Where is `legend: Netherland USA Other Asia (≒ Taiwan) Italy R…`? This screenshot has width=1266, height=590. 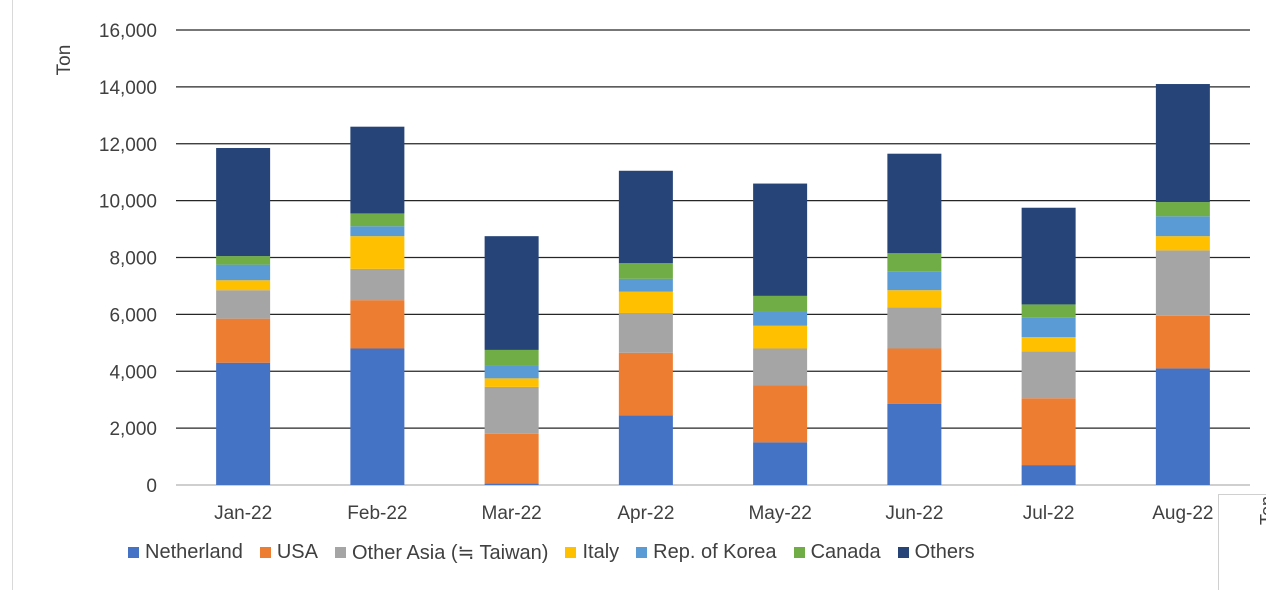
legend: Netherland USA Other Asia (≒ Taiwan) Italy R… is located at coordinates (560, 552).